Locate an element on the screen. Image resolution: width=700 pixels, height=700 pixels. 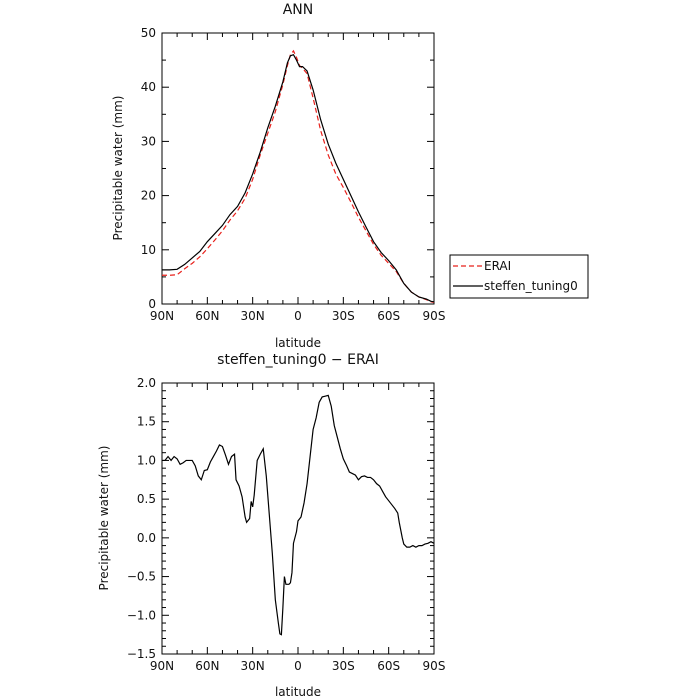
legend-box is located at coordinates (519, 276).